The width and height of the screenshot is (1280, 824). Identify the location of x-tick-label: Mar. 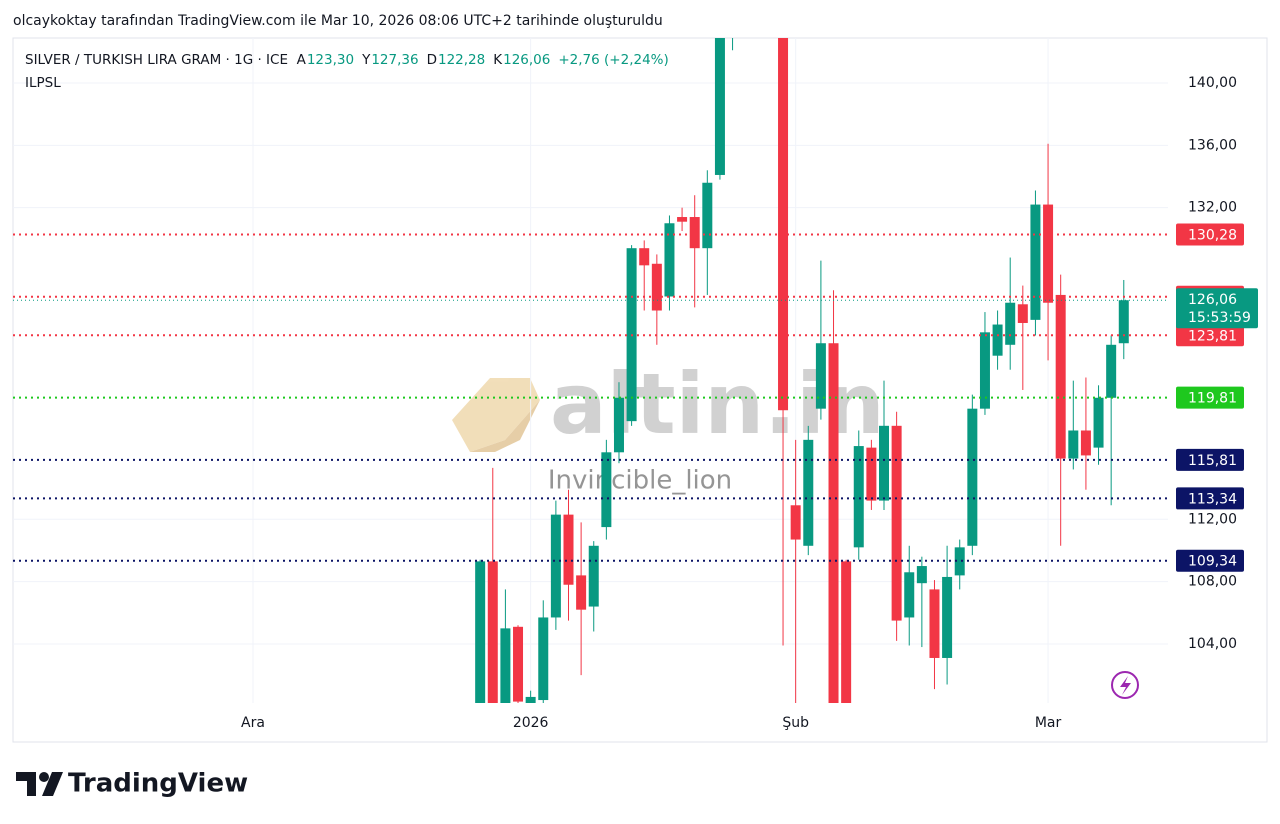
(1048, 723).